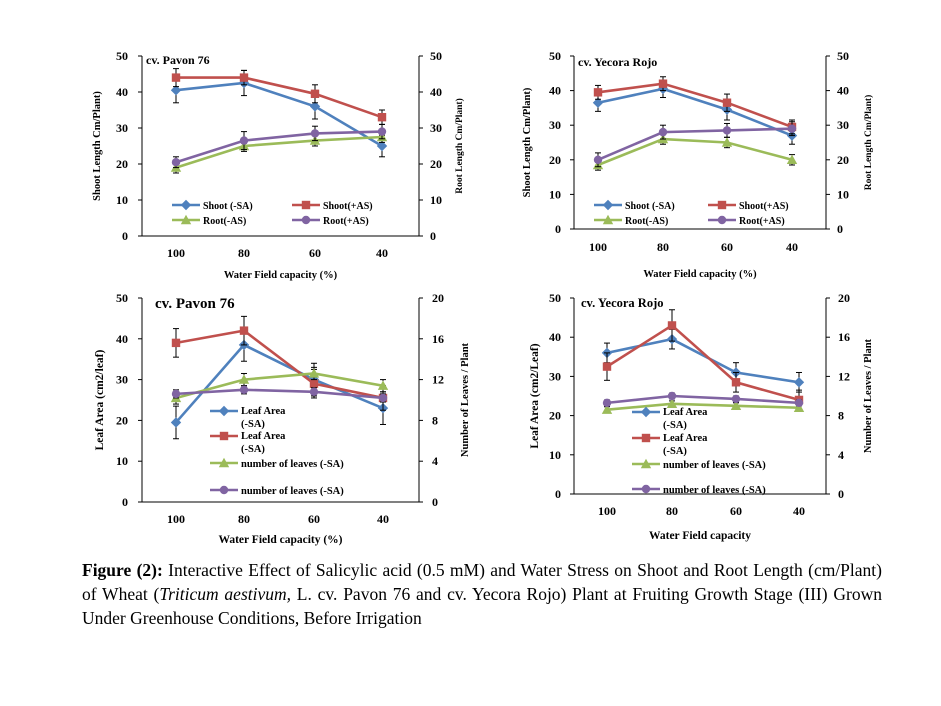 The width and height of the screenshot is (941, 706). What do you see at coordinates (555, 125) in the screenshot?
I see `y-tick-label: 30` at bounding box center [555, 125].